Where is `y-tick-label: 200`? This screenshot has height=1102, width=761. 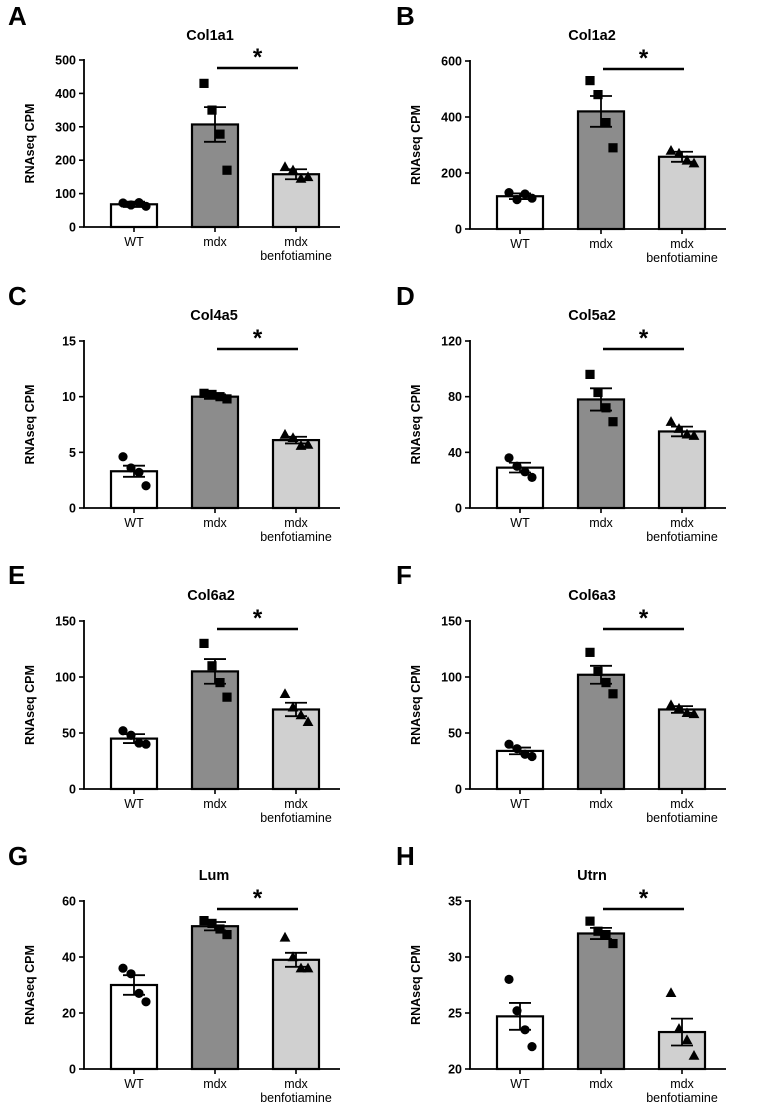
y-tick-label: 200 is located at coordinates (451, 174).